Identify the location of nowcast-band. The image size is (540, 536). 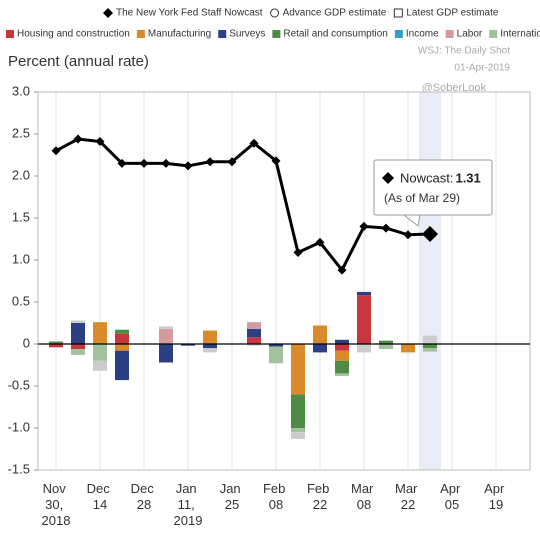
(430, 281).